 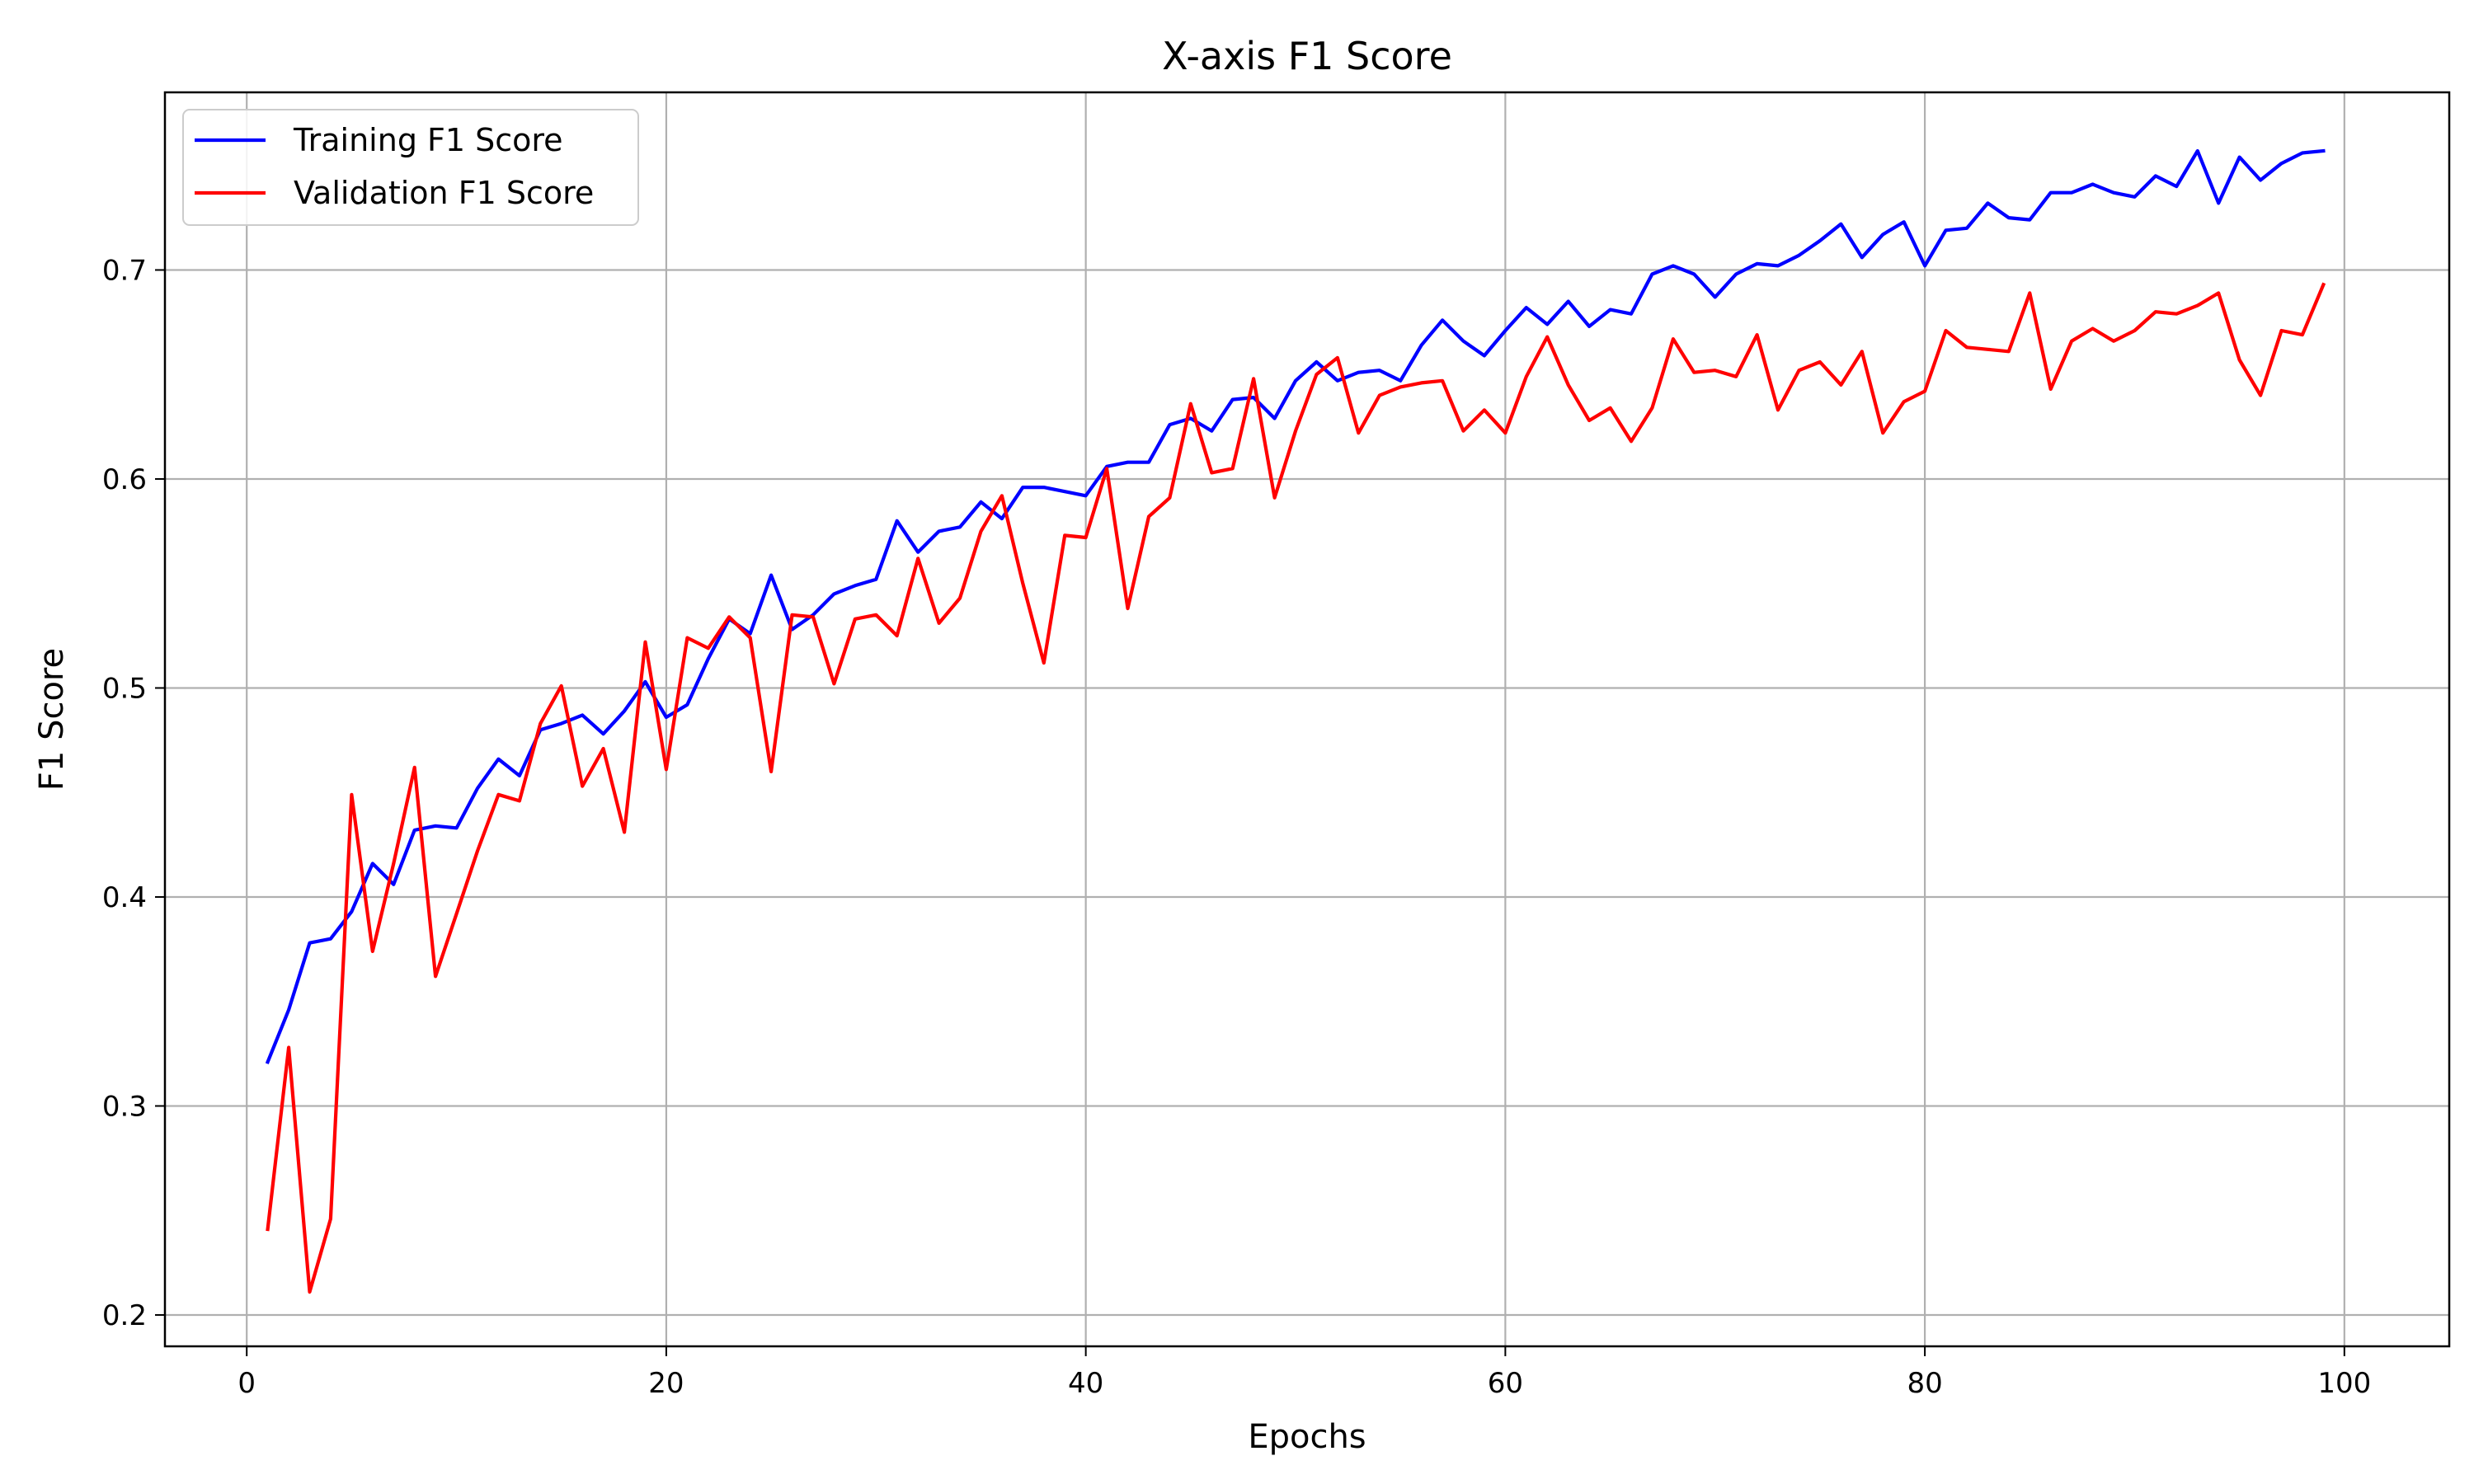 I want to click on x-tick-label: 60, so click(x=1505, y=1383).